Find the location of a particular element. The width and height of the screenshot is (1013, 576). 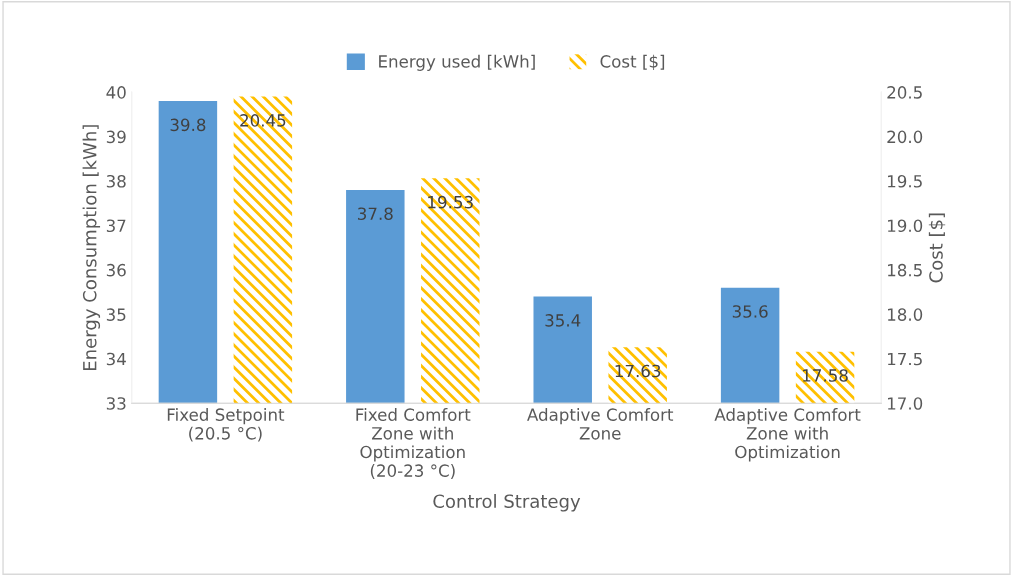

data-label: 35.6 is located at coordinates (750, 311).